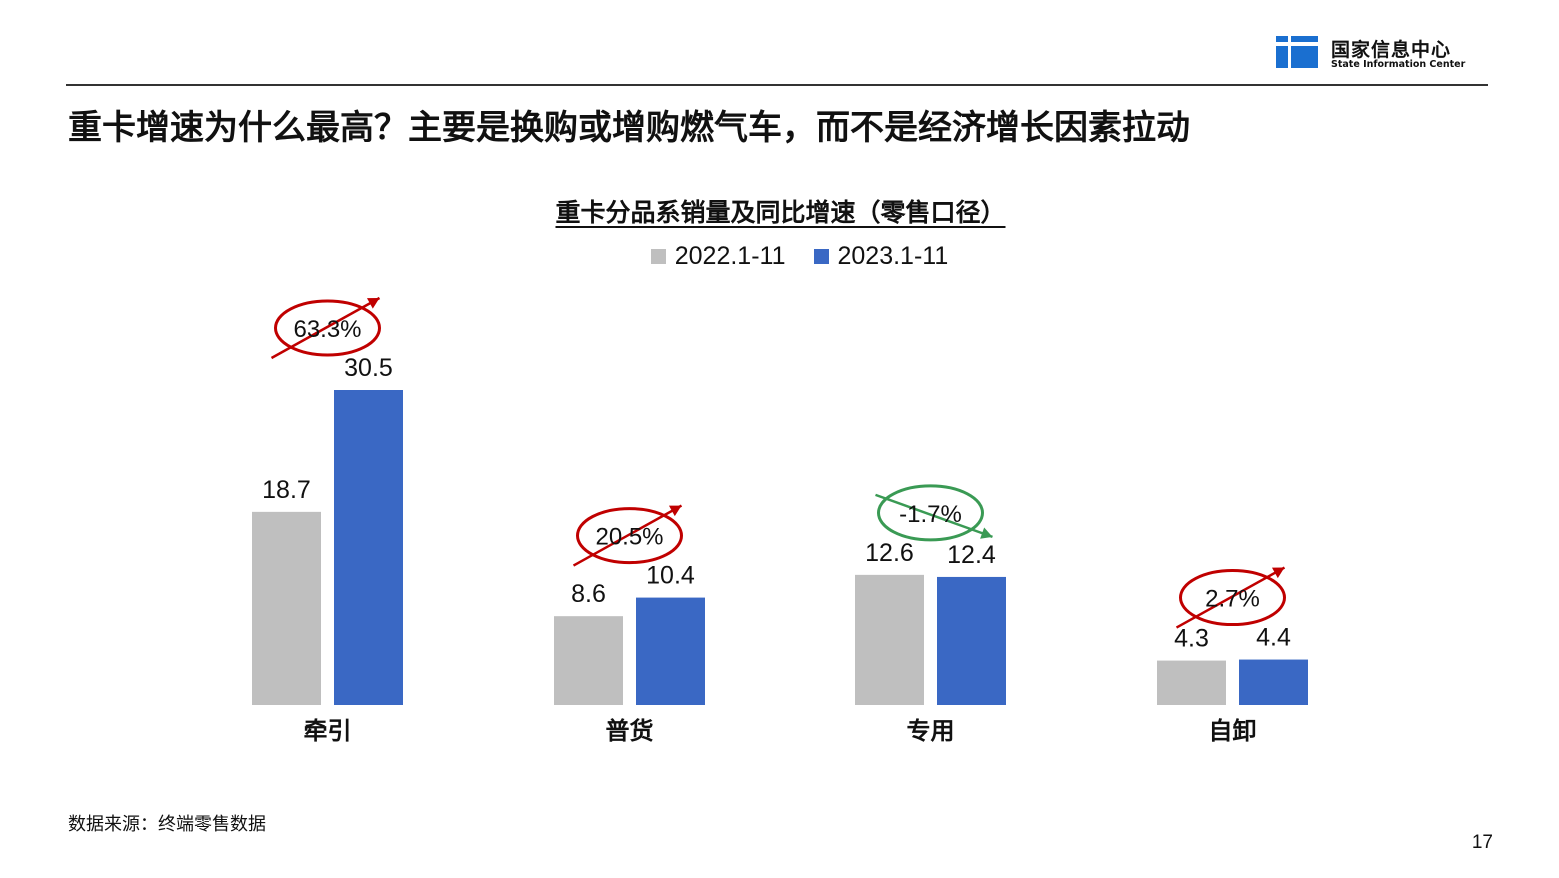 Image resolution: width=1559 pixels, height=878 pixels. I want to click on legend-label-2023: 2023.1-11, so click(893, 256).